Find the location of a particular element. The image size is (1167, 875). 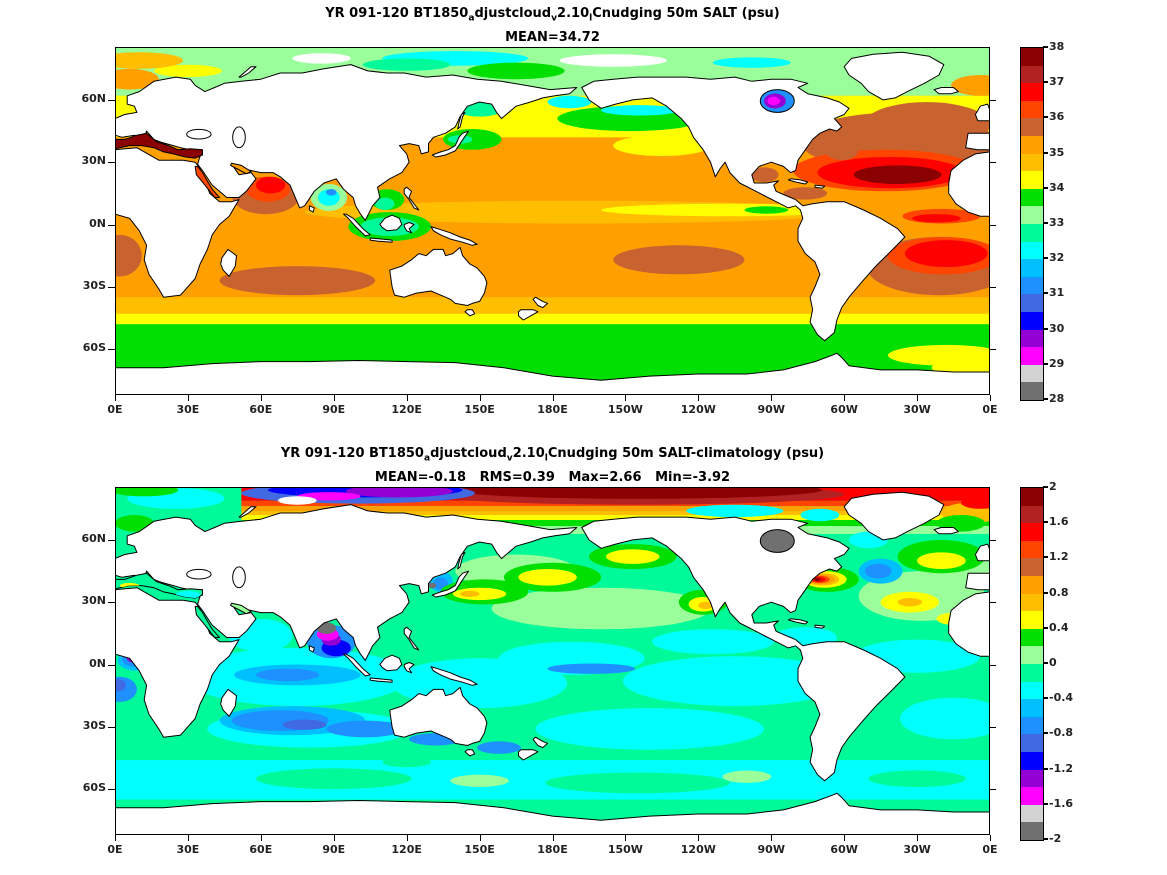

colorbar-tick-label: 34 is located at coordinates (1057, 187).